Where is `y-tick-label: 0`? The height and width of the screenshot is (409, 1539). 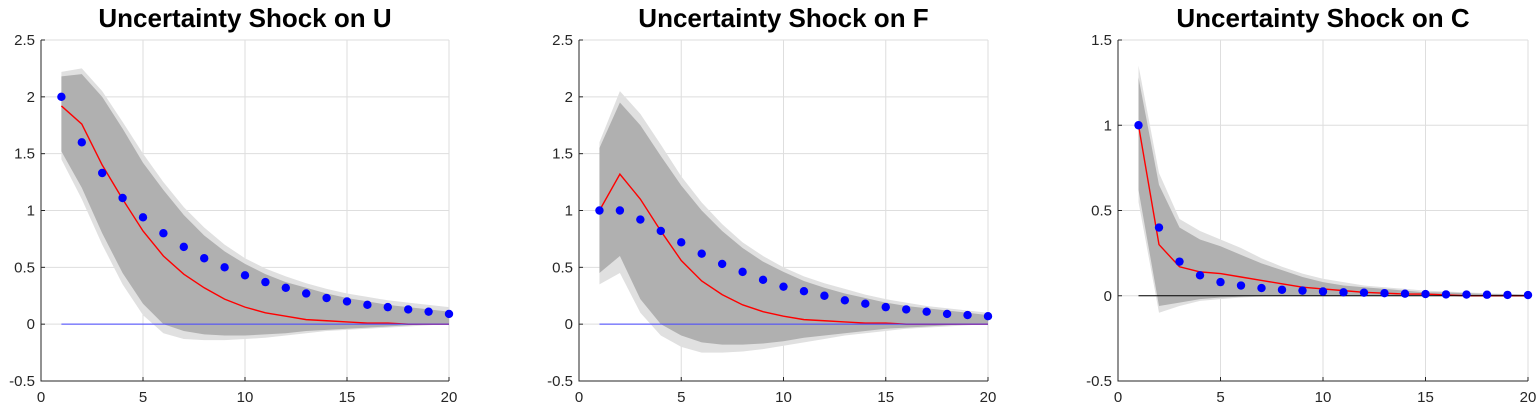
y-tick-label: 0 is located at coordinates (1108, 296).